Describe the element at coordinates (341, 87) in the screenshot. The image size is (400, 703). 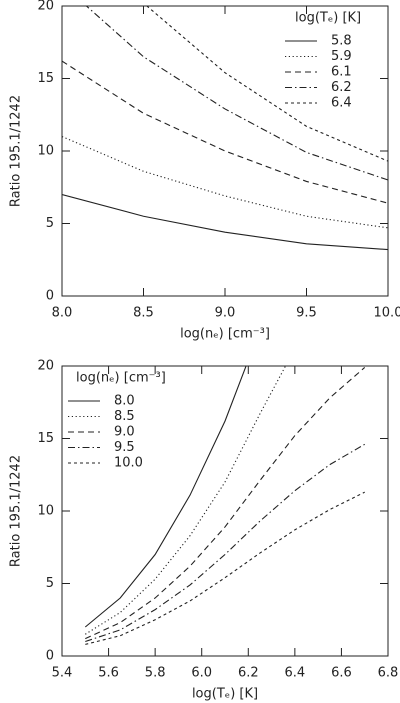
I see `legend-label: 6.2` at that location.